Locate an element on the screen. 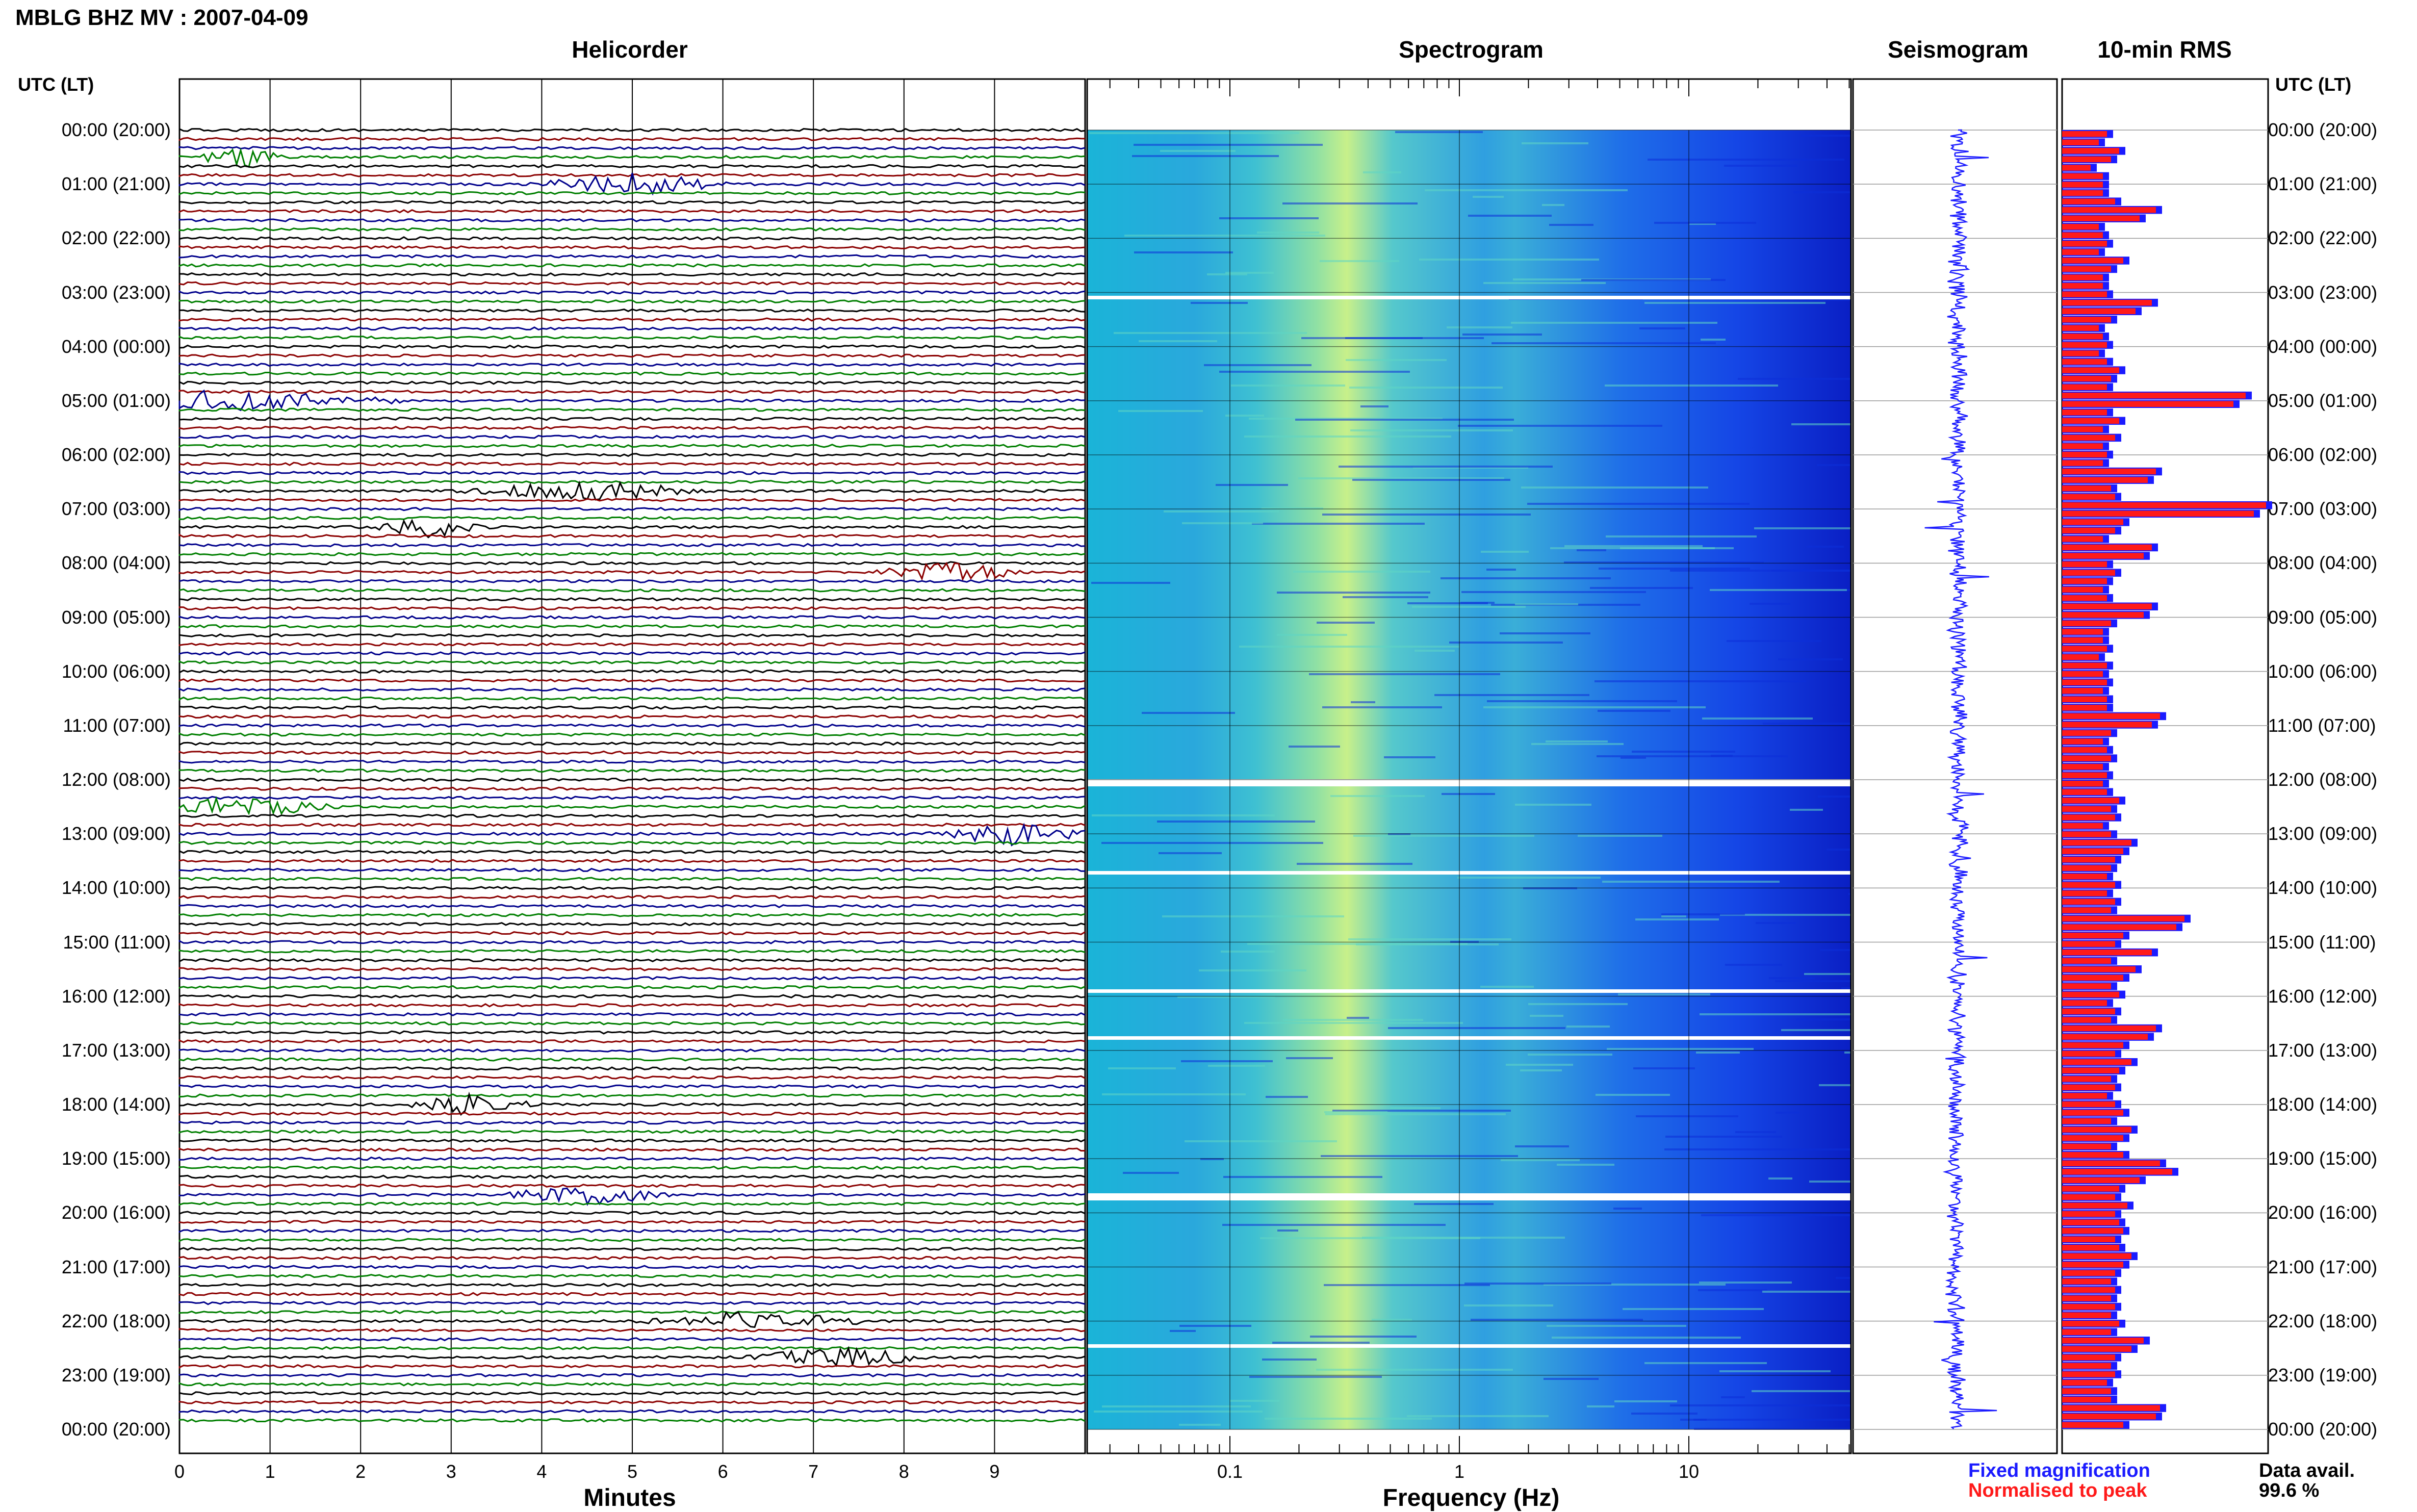 The height and width of the screenshot is (1512, 2417). hour-label: 08:00 (04:00) is located at coordinates (116, 563).